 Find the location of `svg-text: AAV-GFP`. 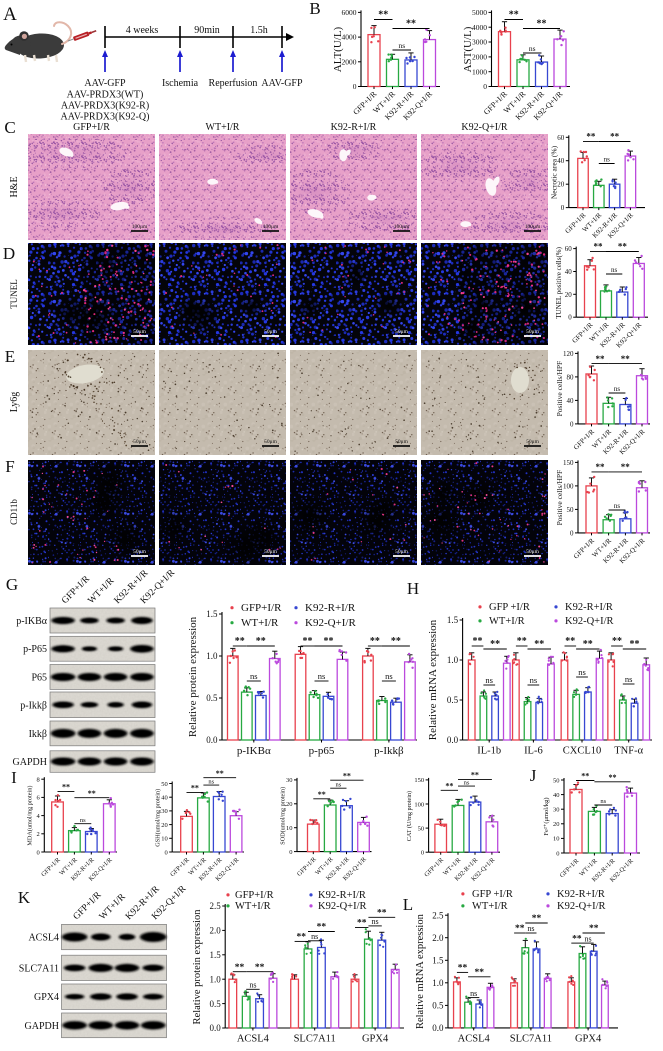

svg-text: AAV-GFP is located at coordinates (282, 83).